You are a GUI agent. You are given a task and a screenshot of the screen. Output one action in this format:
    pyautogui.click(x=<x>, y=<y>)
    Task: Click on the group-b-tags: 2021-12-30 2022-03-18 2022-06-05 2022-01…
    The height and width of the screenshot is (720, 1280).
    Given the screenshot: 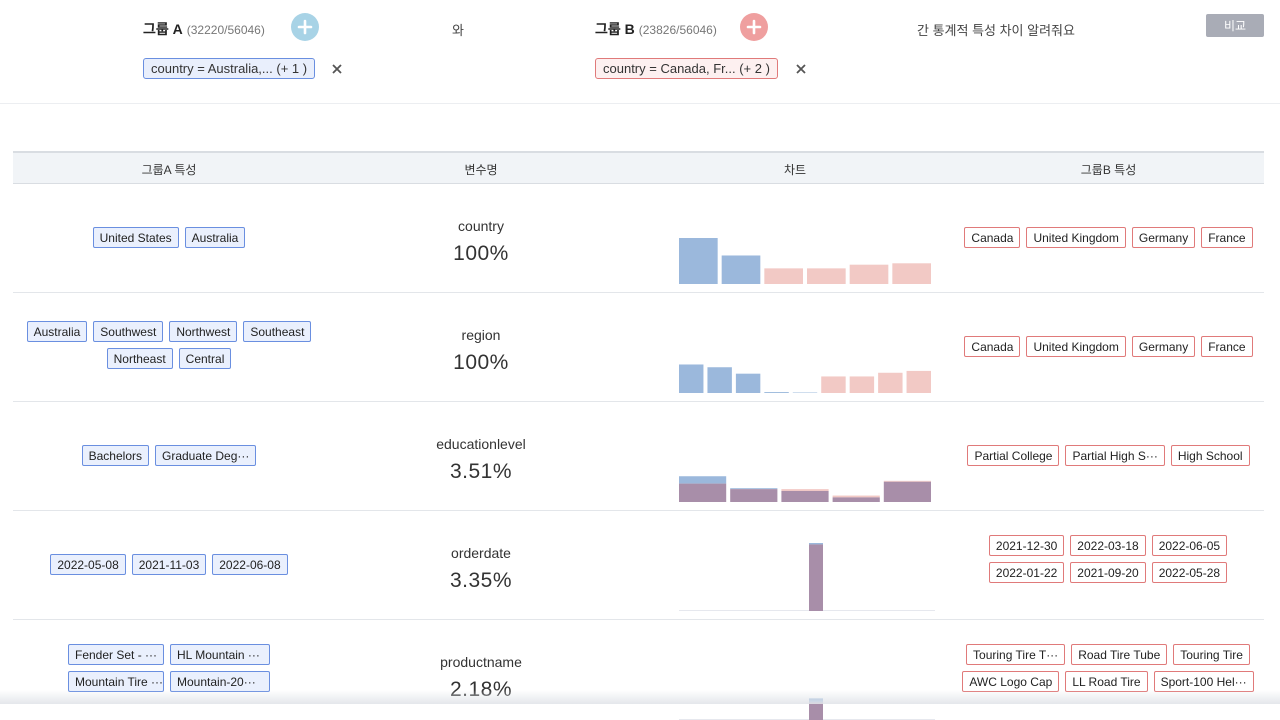 What is the action you would take?
    pyautogui.click(x=1108, y=559)
    